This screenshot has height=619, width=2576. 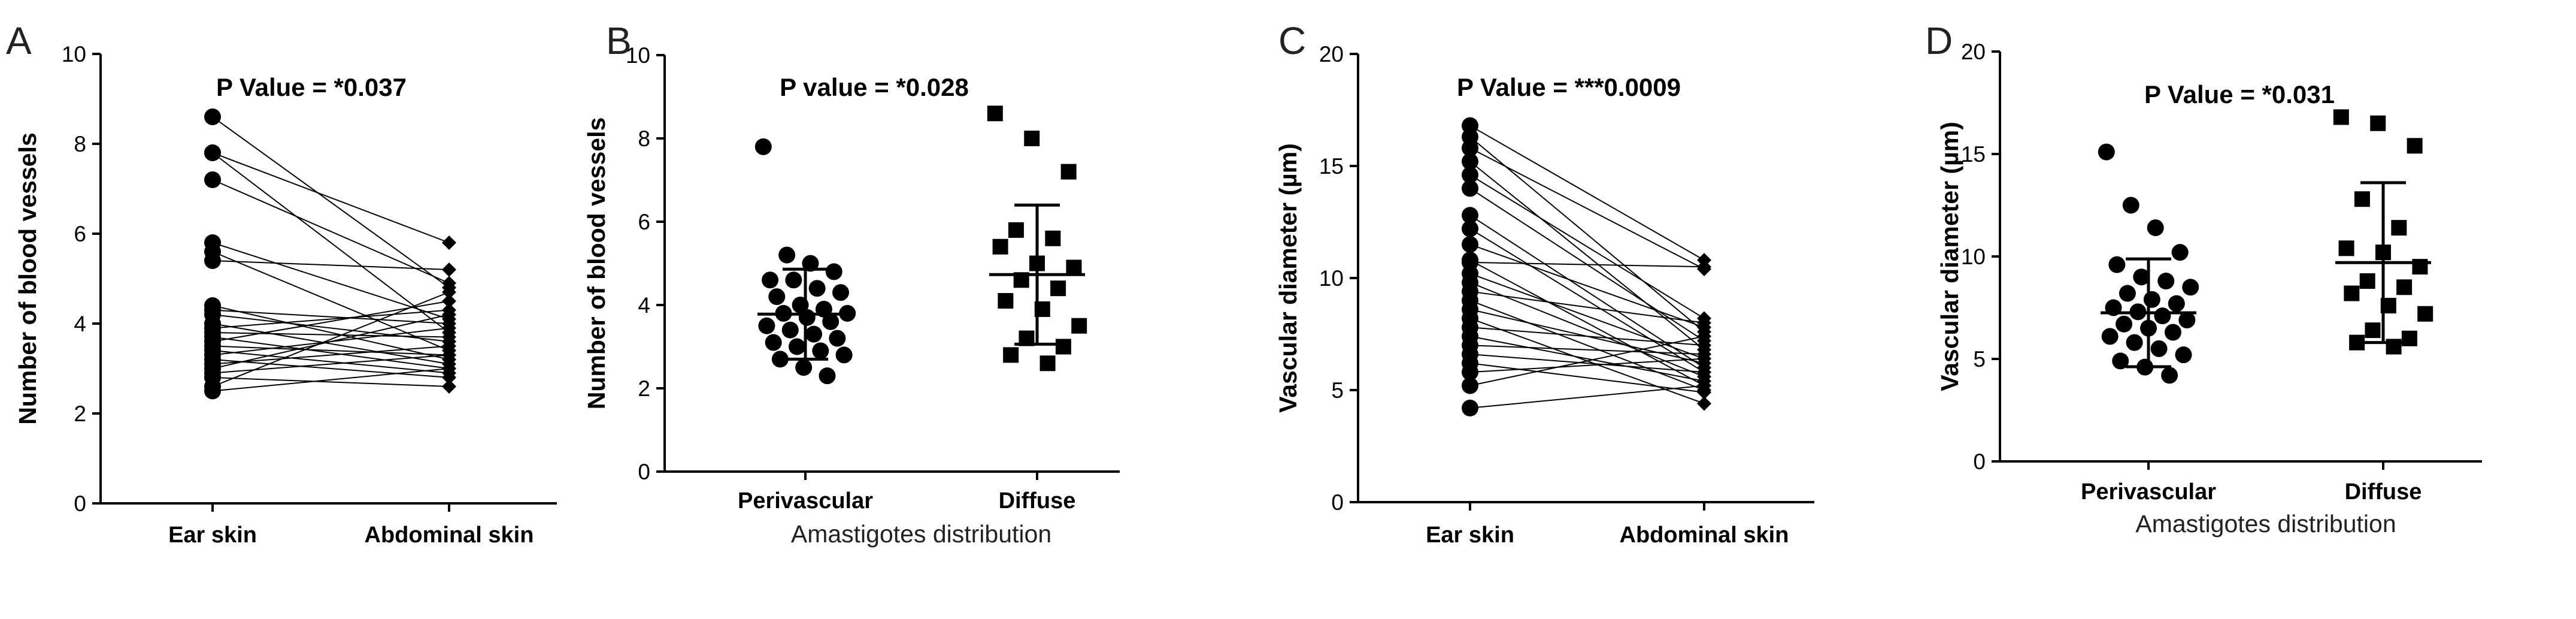 What do you see at coordinates (1939, 40) in the screenshot?
I see `panel-letter: D` at bounding box center [1939, 40].